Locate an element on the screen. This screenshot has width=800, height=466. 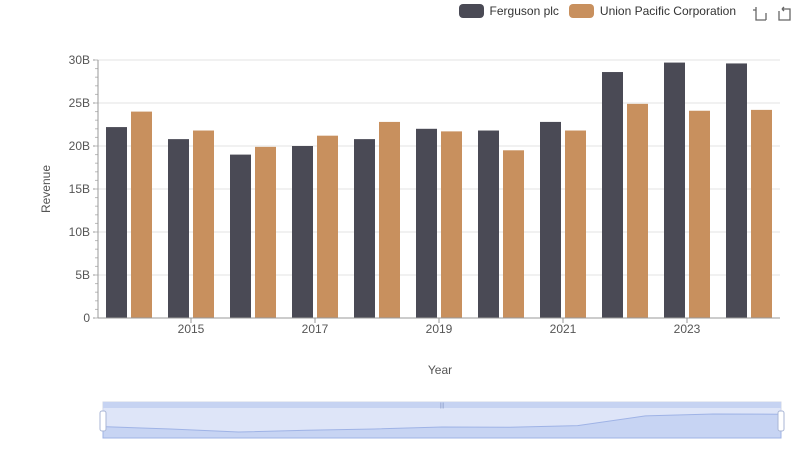
x-axis-title: Year is located at coordinates (440, 370).